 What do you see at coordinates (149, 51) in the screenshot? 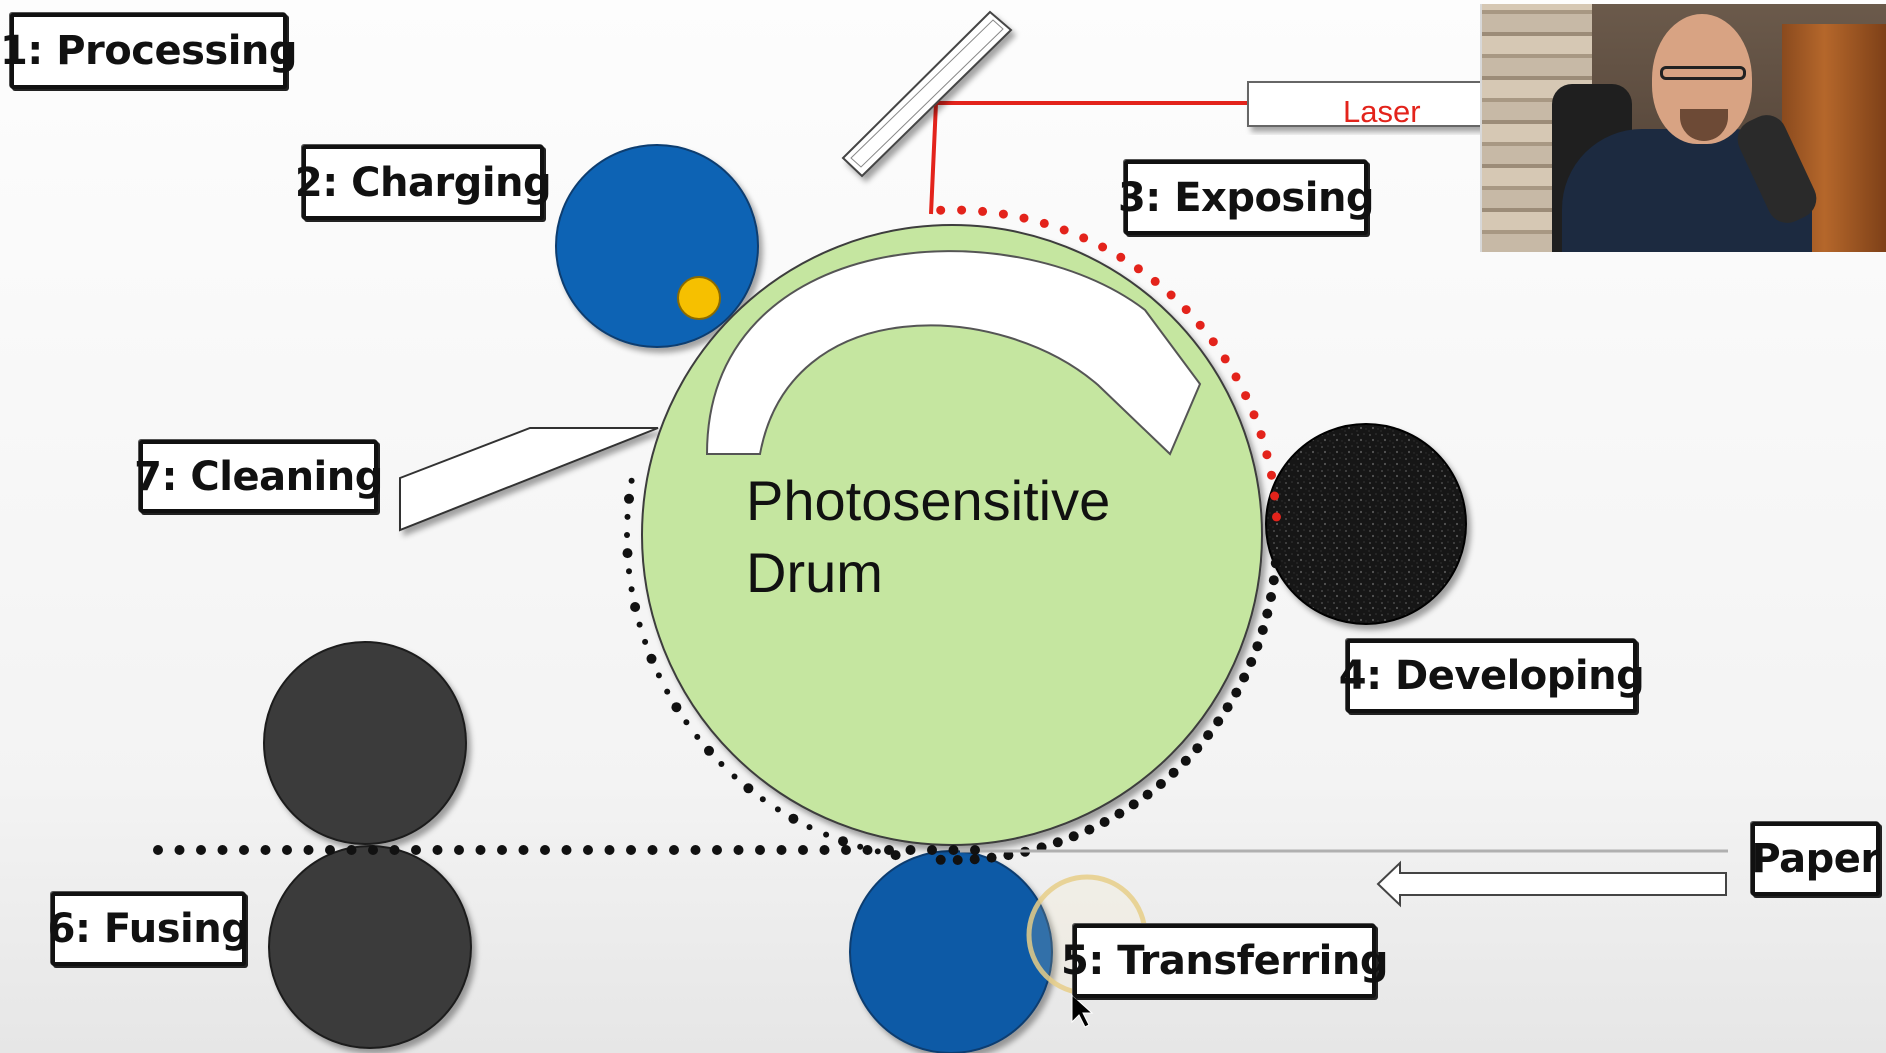
I see `label-processing: 1: Processing` at bounding box center [149, 51].